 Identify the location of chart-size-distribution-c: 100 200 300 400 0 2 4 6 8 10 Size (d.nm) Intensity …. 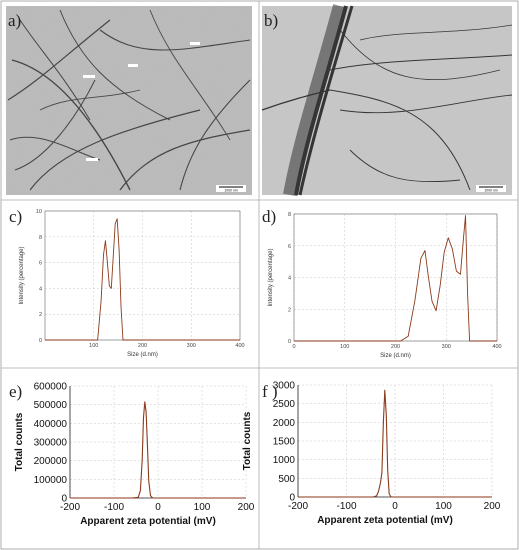
(127, 282).